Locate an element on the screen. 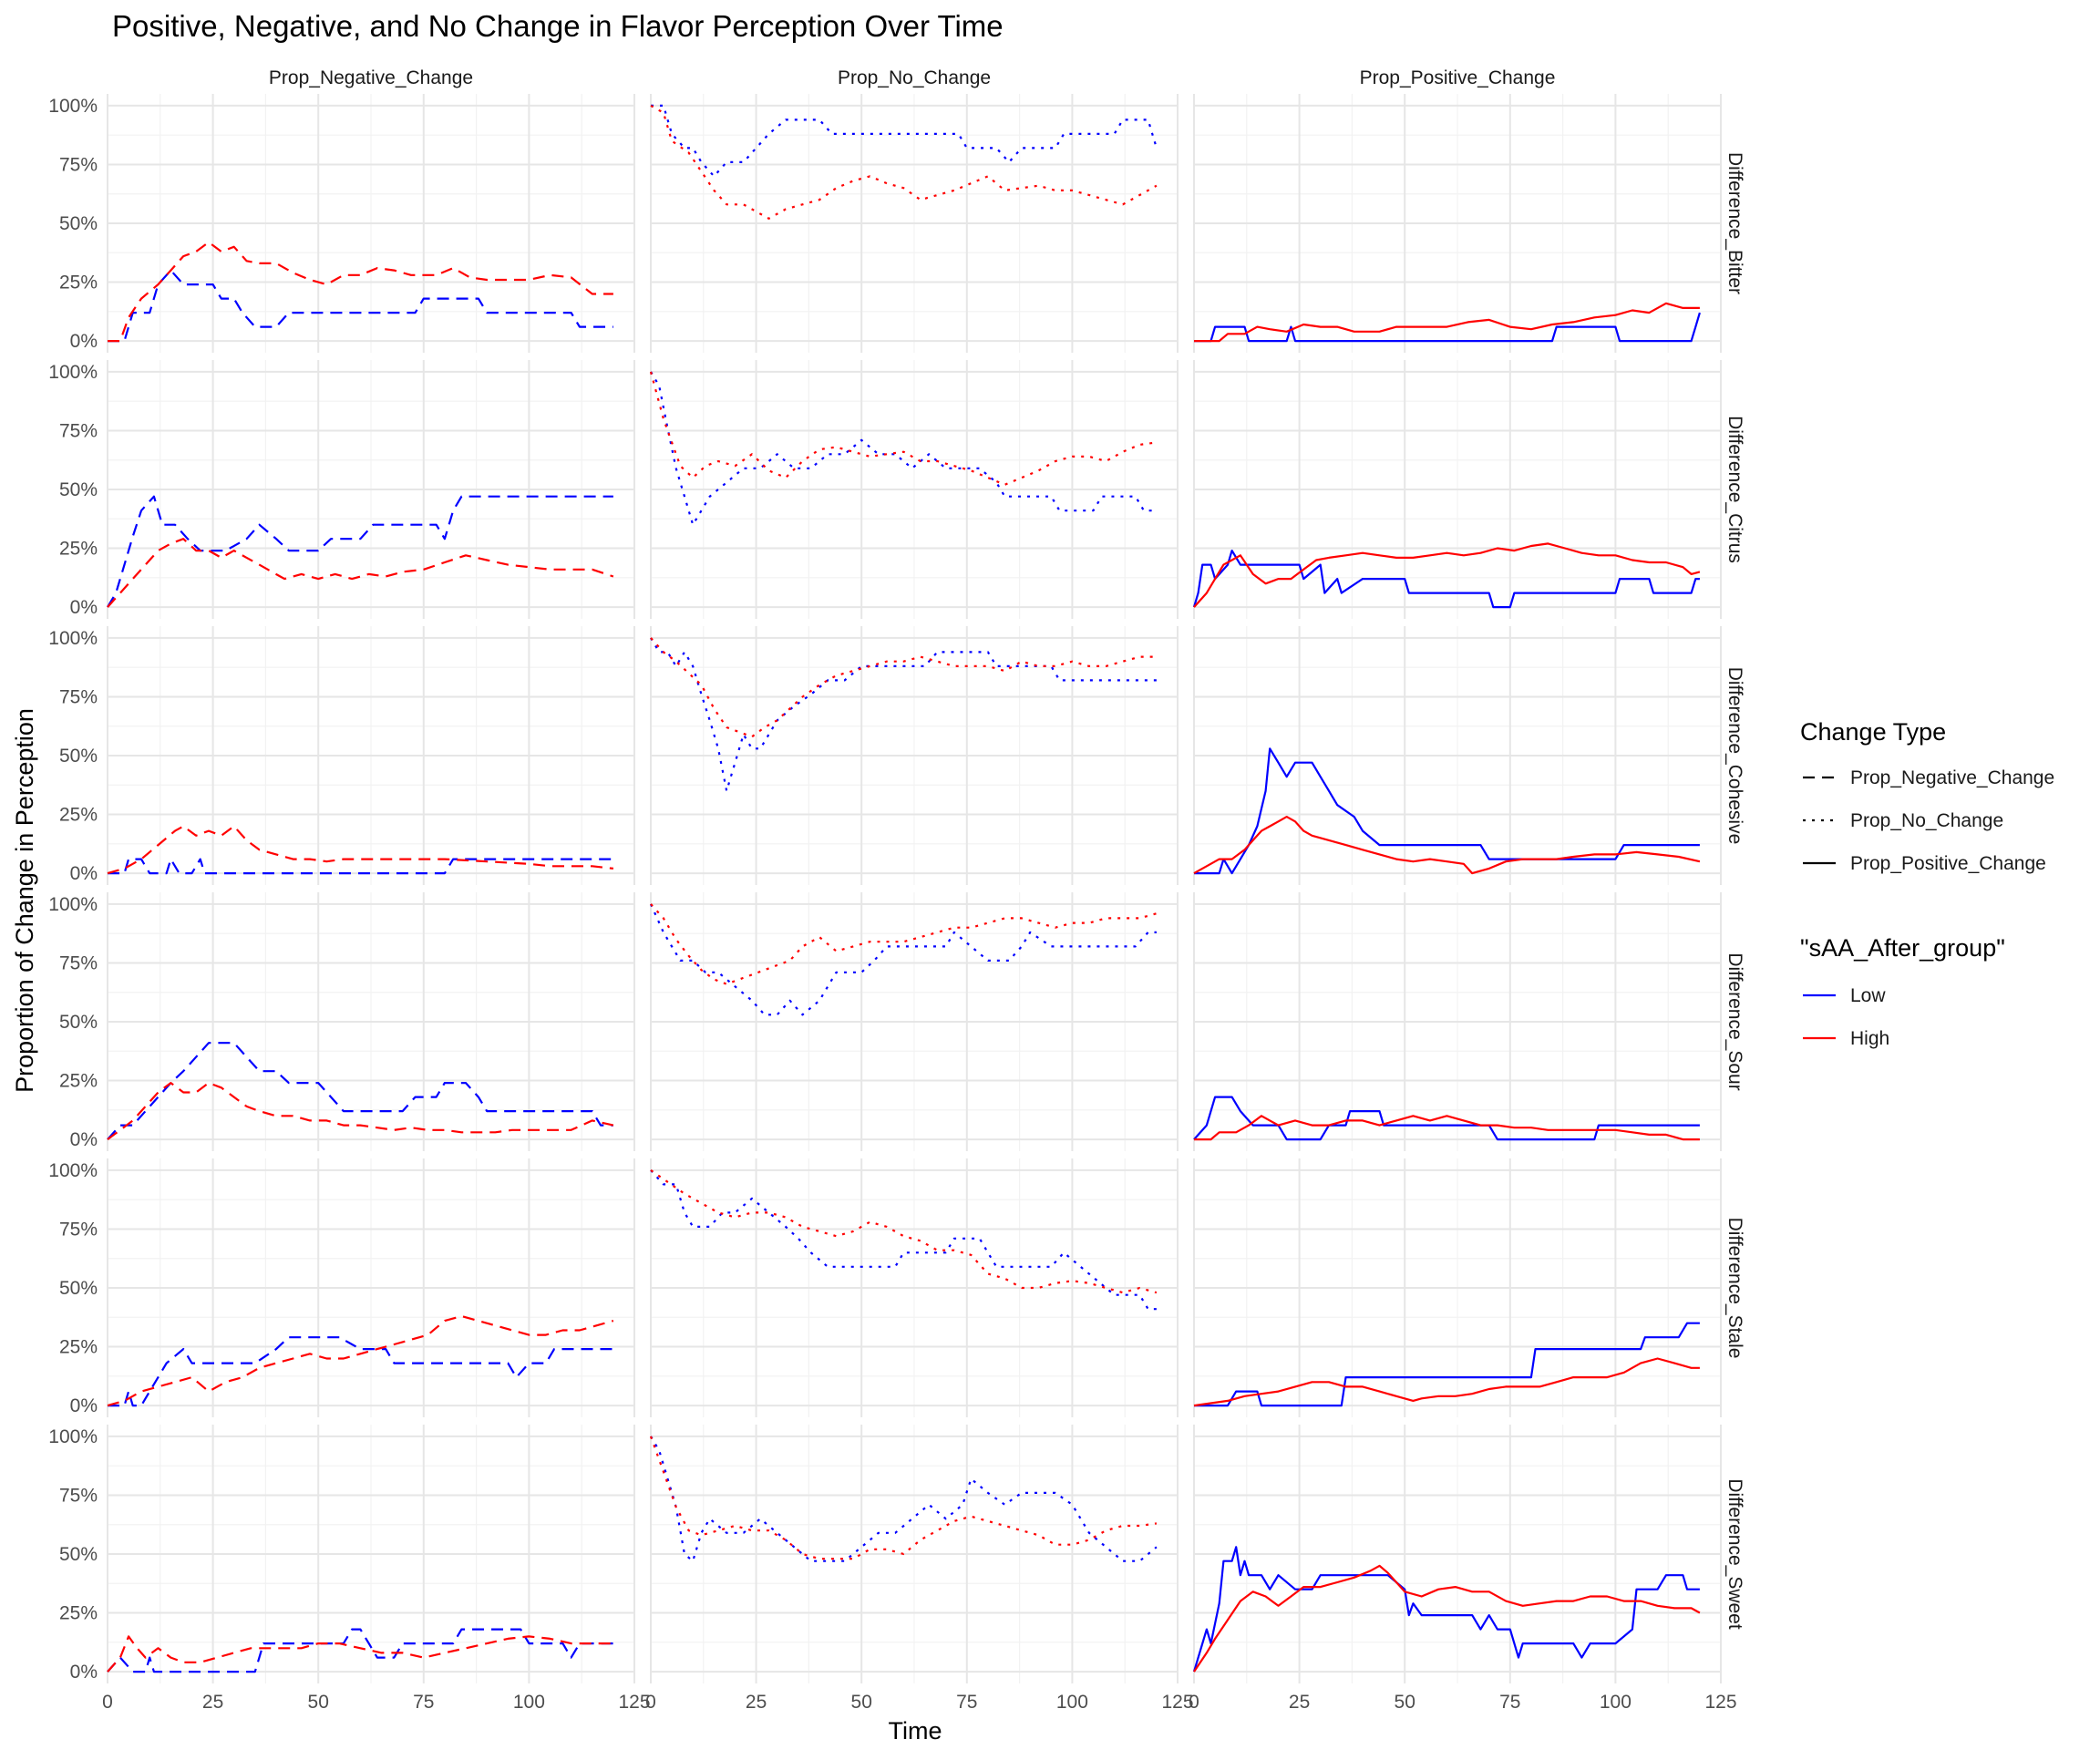  facet-strip-row-3: Difference_Cohesive is located at coordinates (1734, 756).